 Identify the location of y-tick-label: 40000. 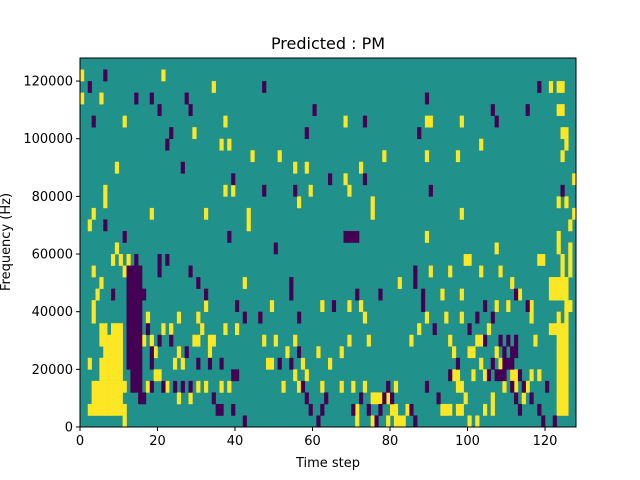
(52, 312).